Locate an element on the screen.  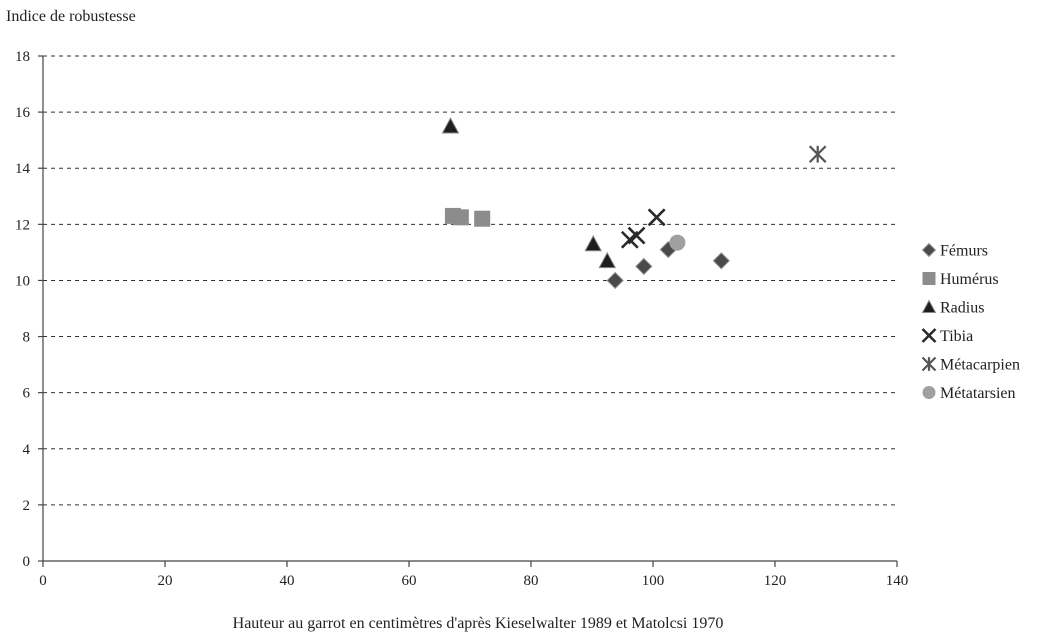
y-tick-labels: 0 2 4 6 8 10 12 14 16 18 is located at coordinates (23, 309).